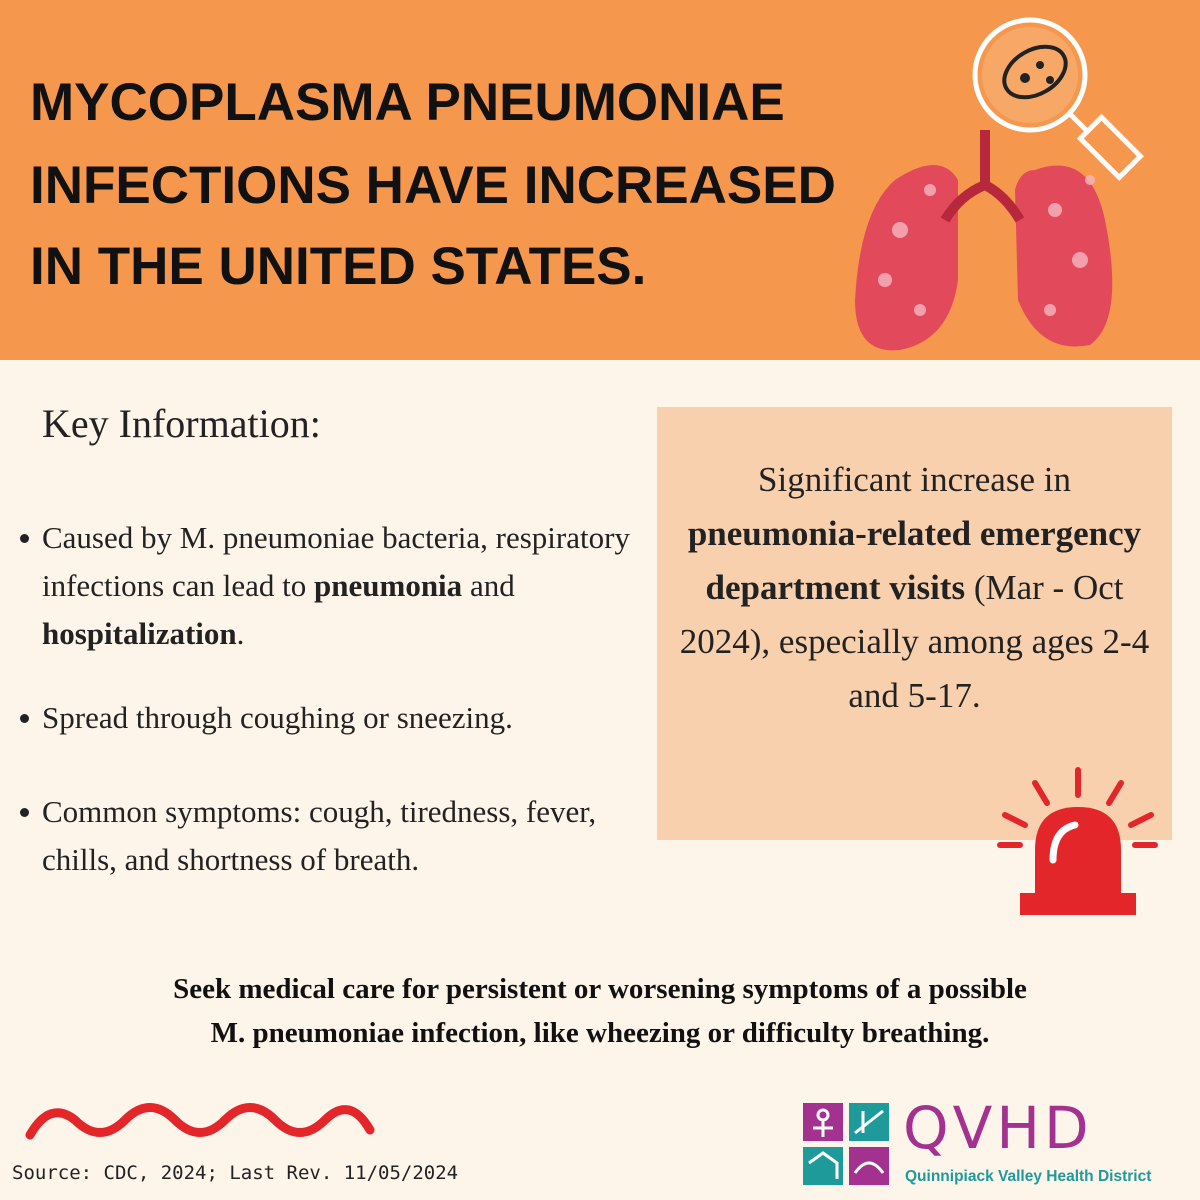 Image resolution: width=1200 pixels, height=1200 pixels. What do you see at coordinates (998, 1128) in the screenshot?
I see `logo-acronym: QVHD` at bounding box center [998, 1128].